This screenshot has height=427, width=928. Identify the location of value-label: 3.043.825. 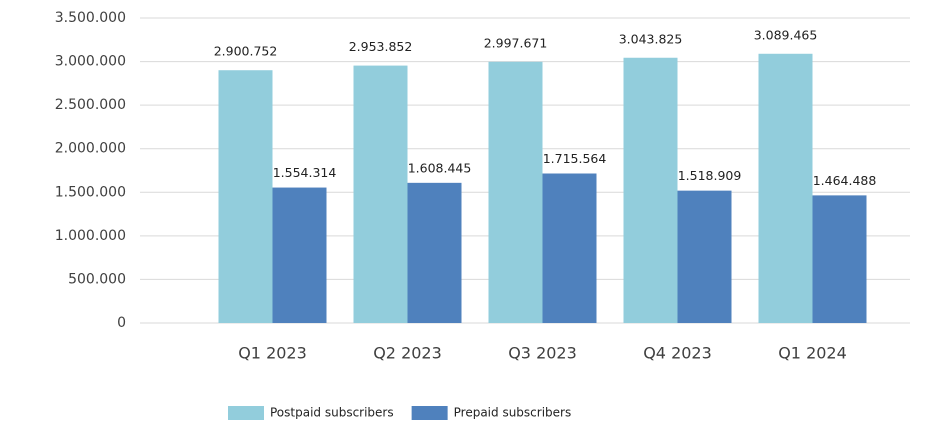
(651, 38).